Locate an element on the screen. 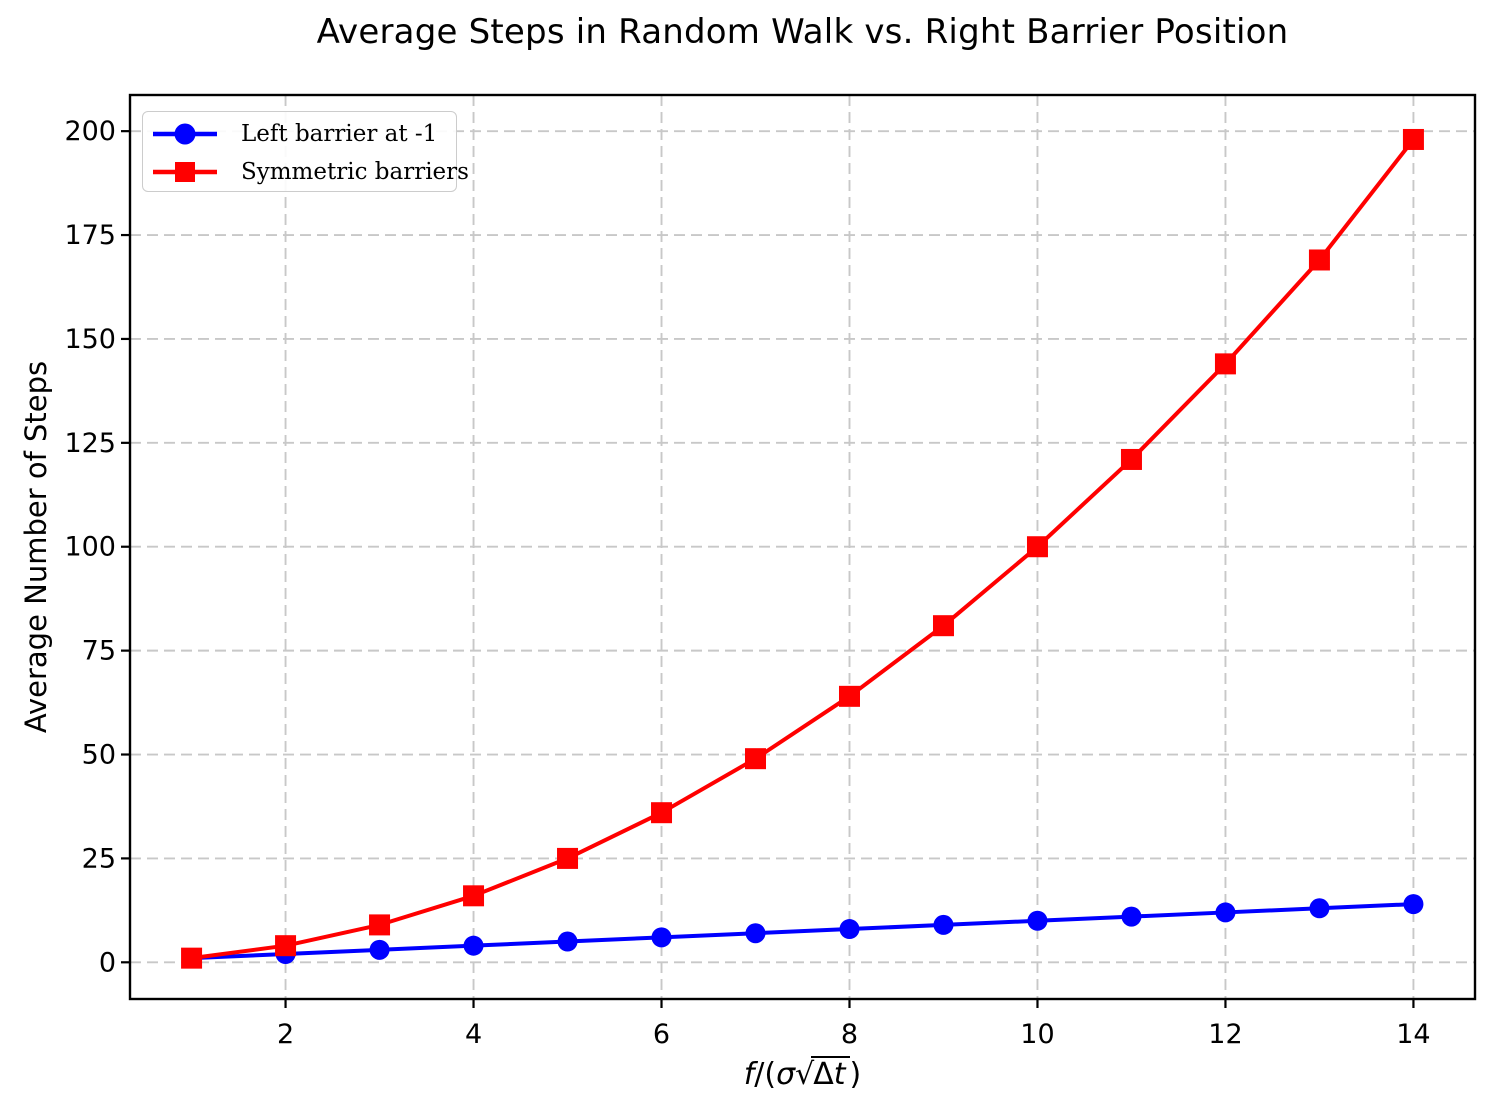 The height and width of the screenshot is (1115, 1494). y-tick-label: 0 is located at coordinates (107, 962).